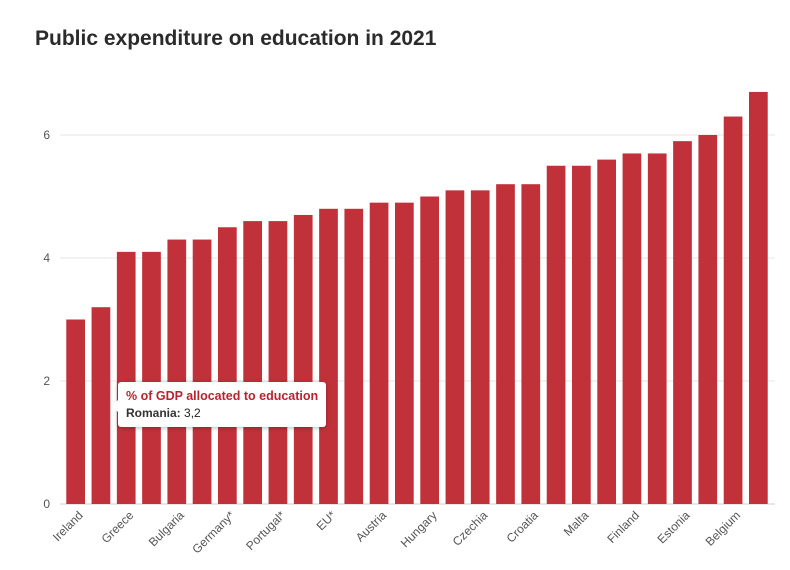 This screenshot has width=790, height=570. What do you see at coordinates (46, 258) in the screenshot?
I see `y-tick-label: 4` at bounding box center [46, 258].